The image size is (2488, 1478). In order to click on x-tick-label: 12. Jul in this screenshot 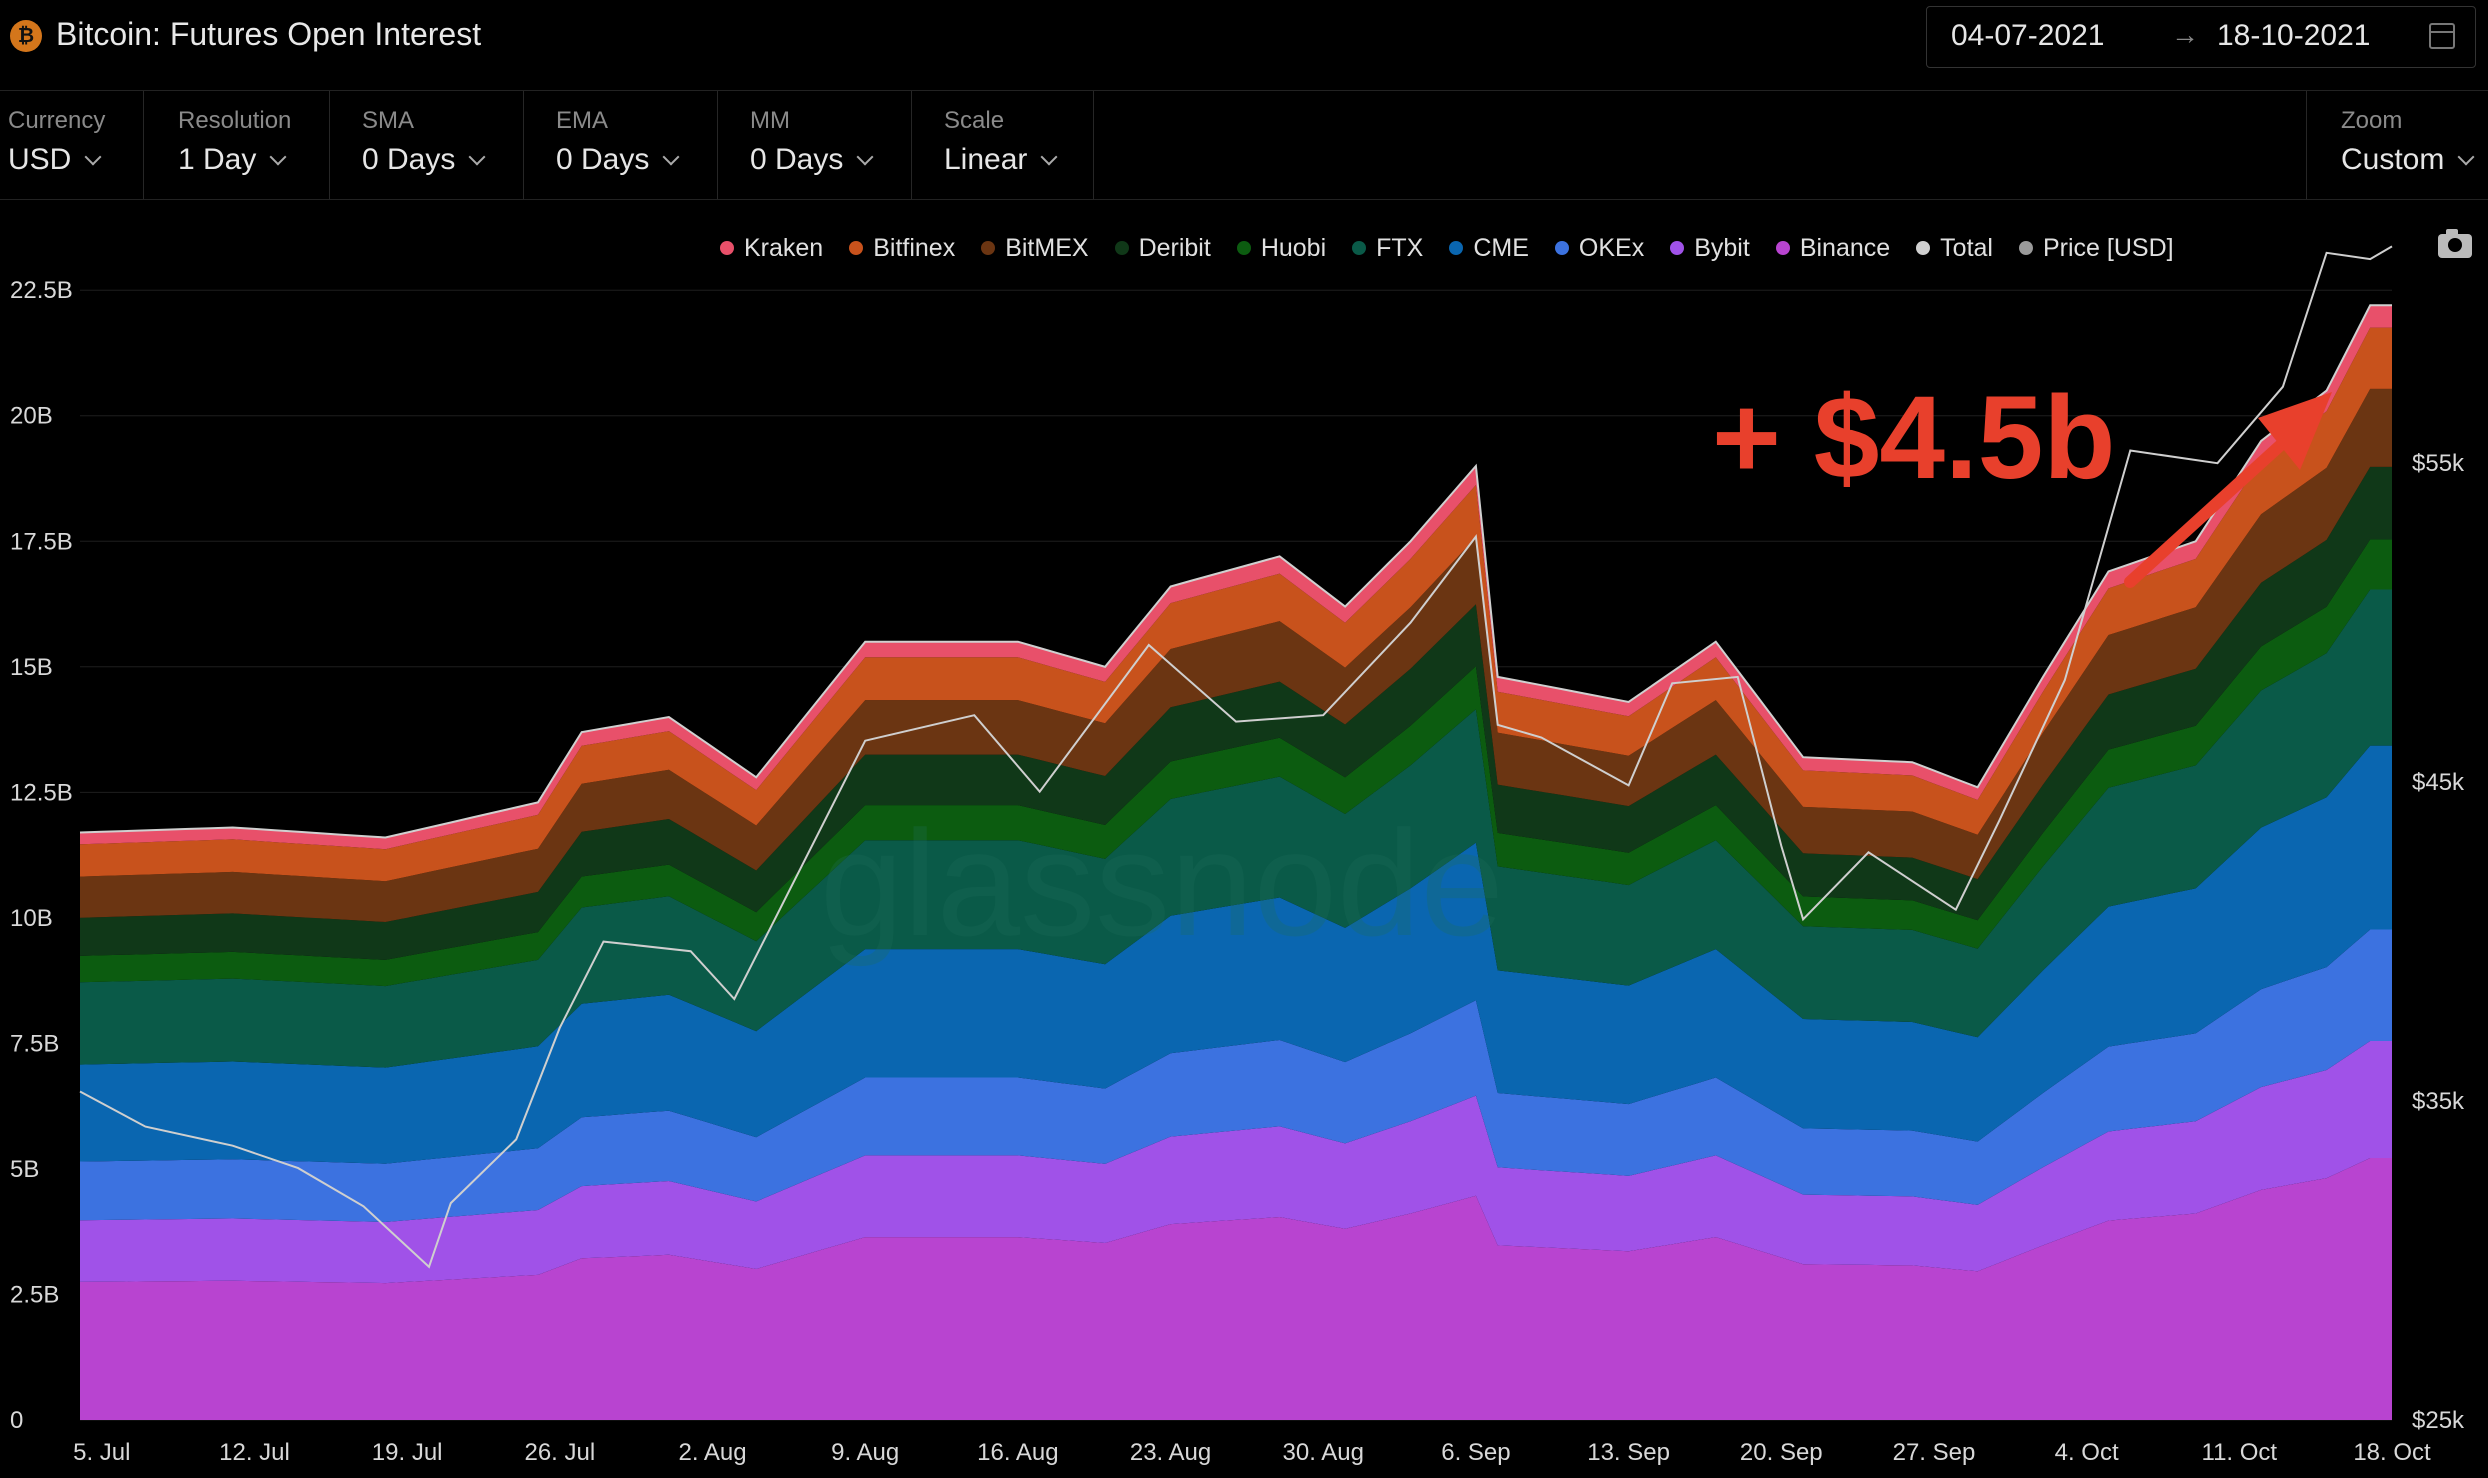, I will do `click(254, 1452)`.